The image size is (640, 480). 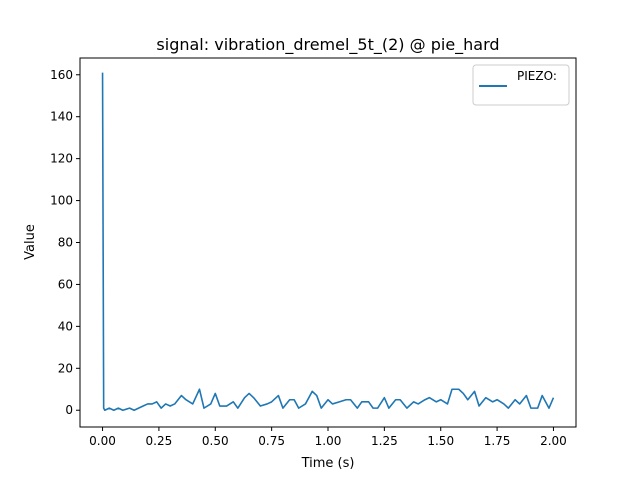 I want to click on y-tick-label: 0, so click(x=69, y=410).